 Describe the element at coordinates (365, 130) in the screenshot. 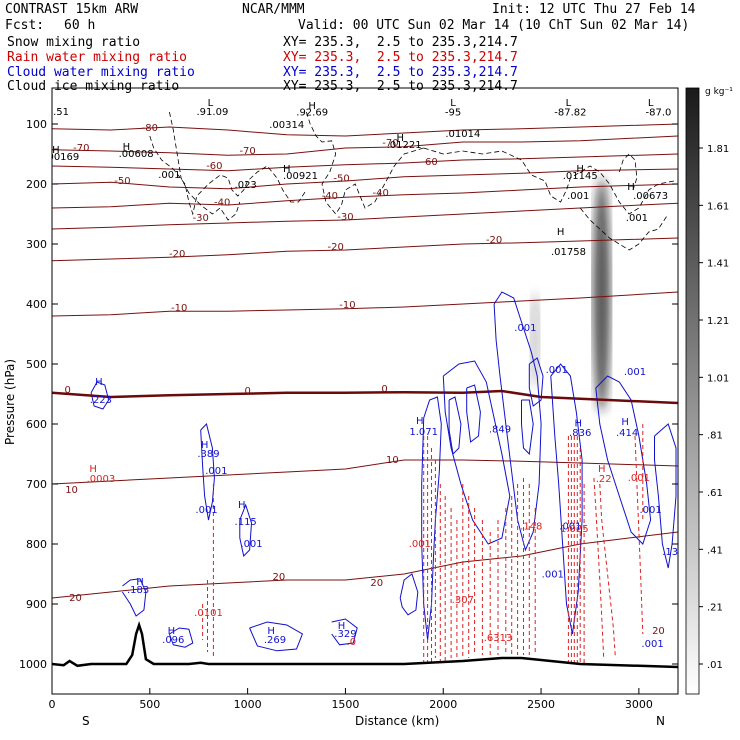

I see `temperature-contour--80` at that location.